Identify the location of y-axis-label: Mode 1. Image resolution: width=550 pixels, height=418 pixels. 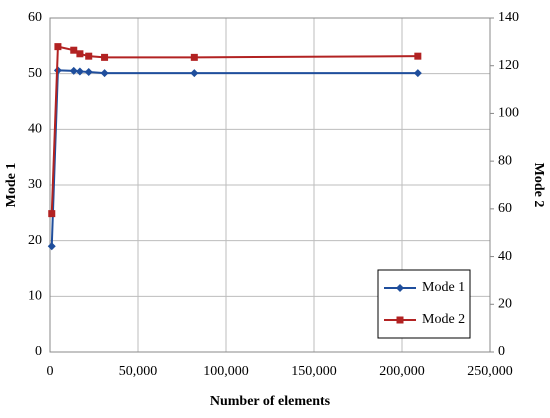
(11, 185).